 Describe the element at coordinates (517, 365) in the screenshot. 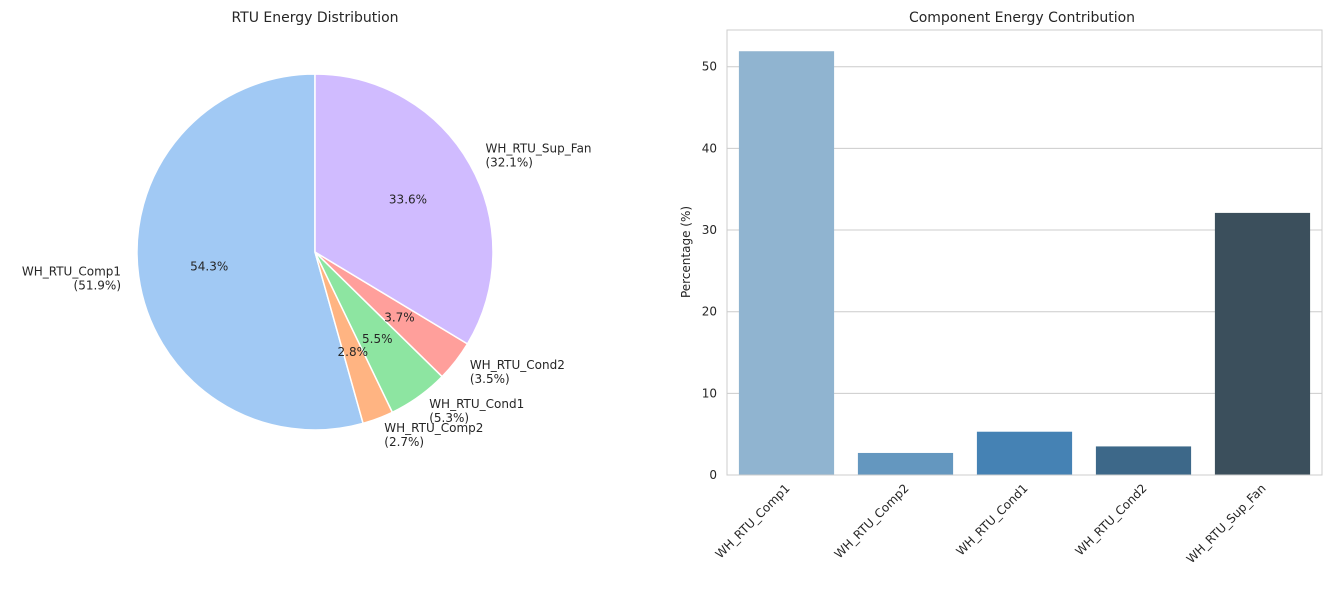

I see `pie-slice-label: WH_RTU_Cond2` at that location.